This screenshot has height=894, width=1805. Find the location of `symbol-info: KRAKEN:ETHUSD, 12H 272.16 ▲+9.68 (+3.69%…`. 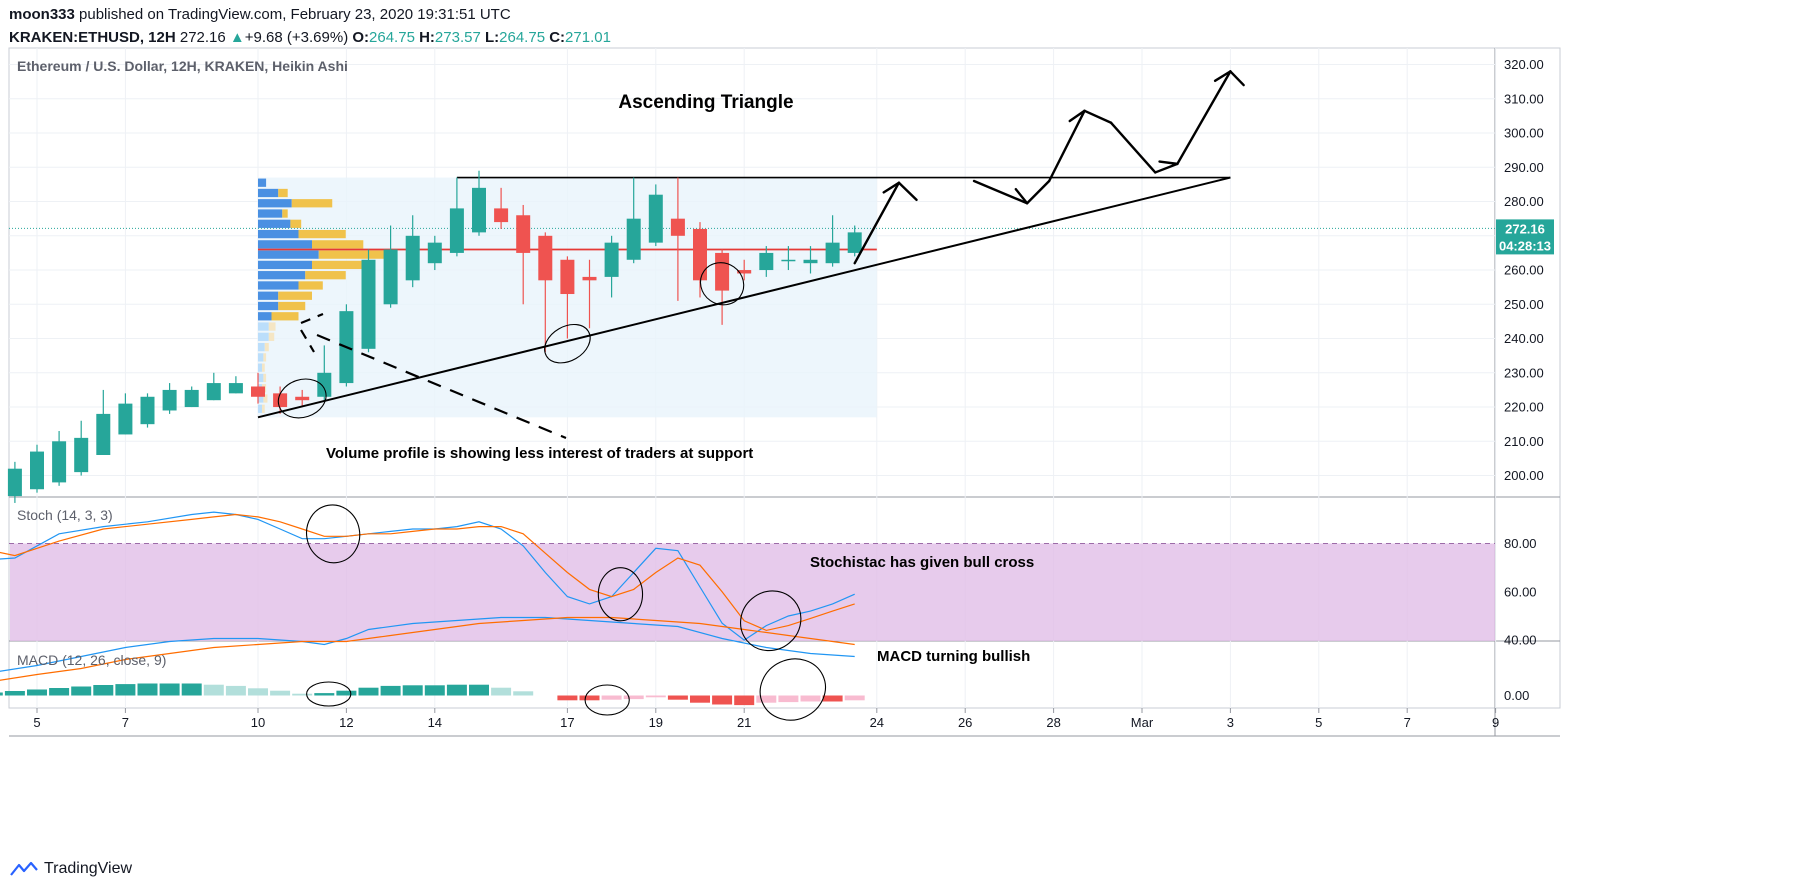

symbol-info: KRAKEN:ETHUSD, 12H 272.16 ▲+9.68 (+3.69%… is located at coordinates (310, 37).